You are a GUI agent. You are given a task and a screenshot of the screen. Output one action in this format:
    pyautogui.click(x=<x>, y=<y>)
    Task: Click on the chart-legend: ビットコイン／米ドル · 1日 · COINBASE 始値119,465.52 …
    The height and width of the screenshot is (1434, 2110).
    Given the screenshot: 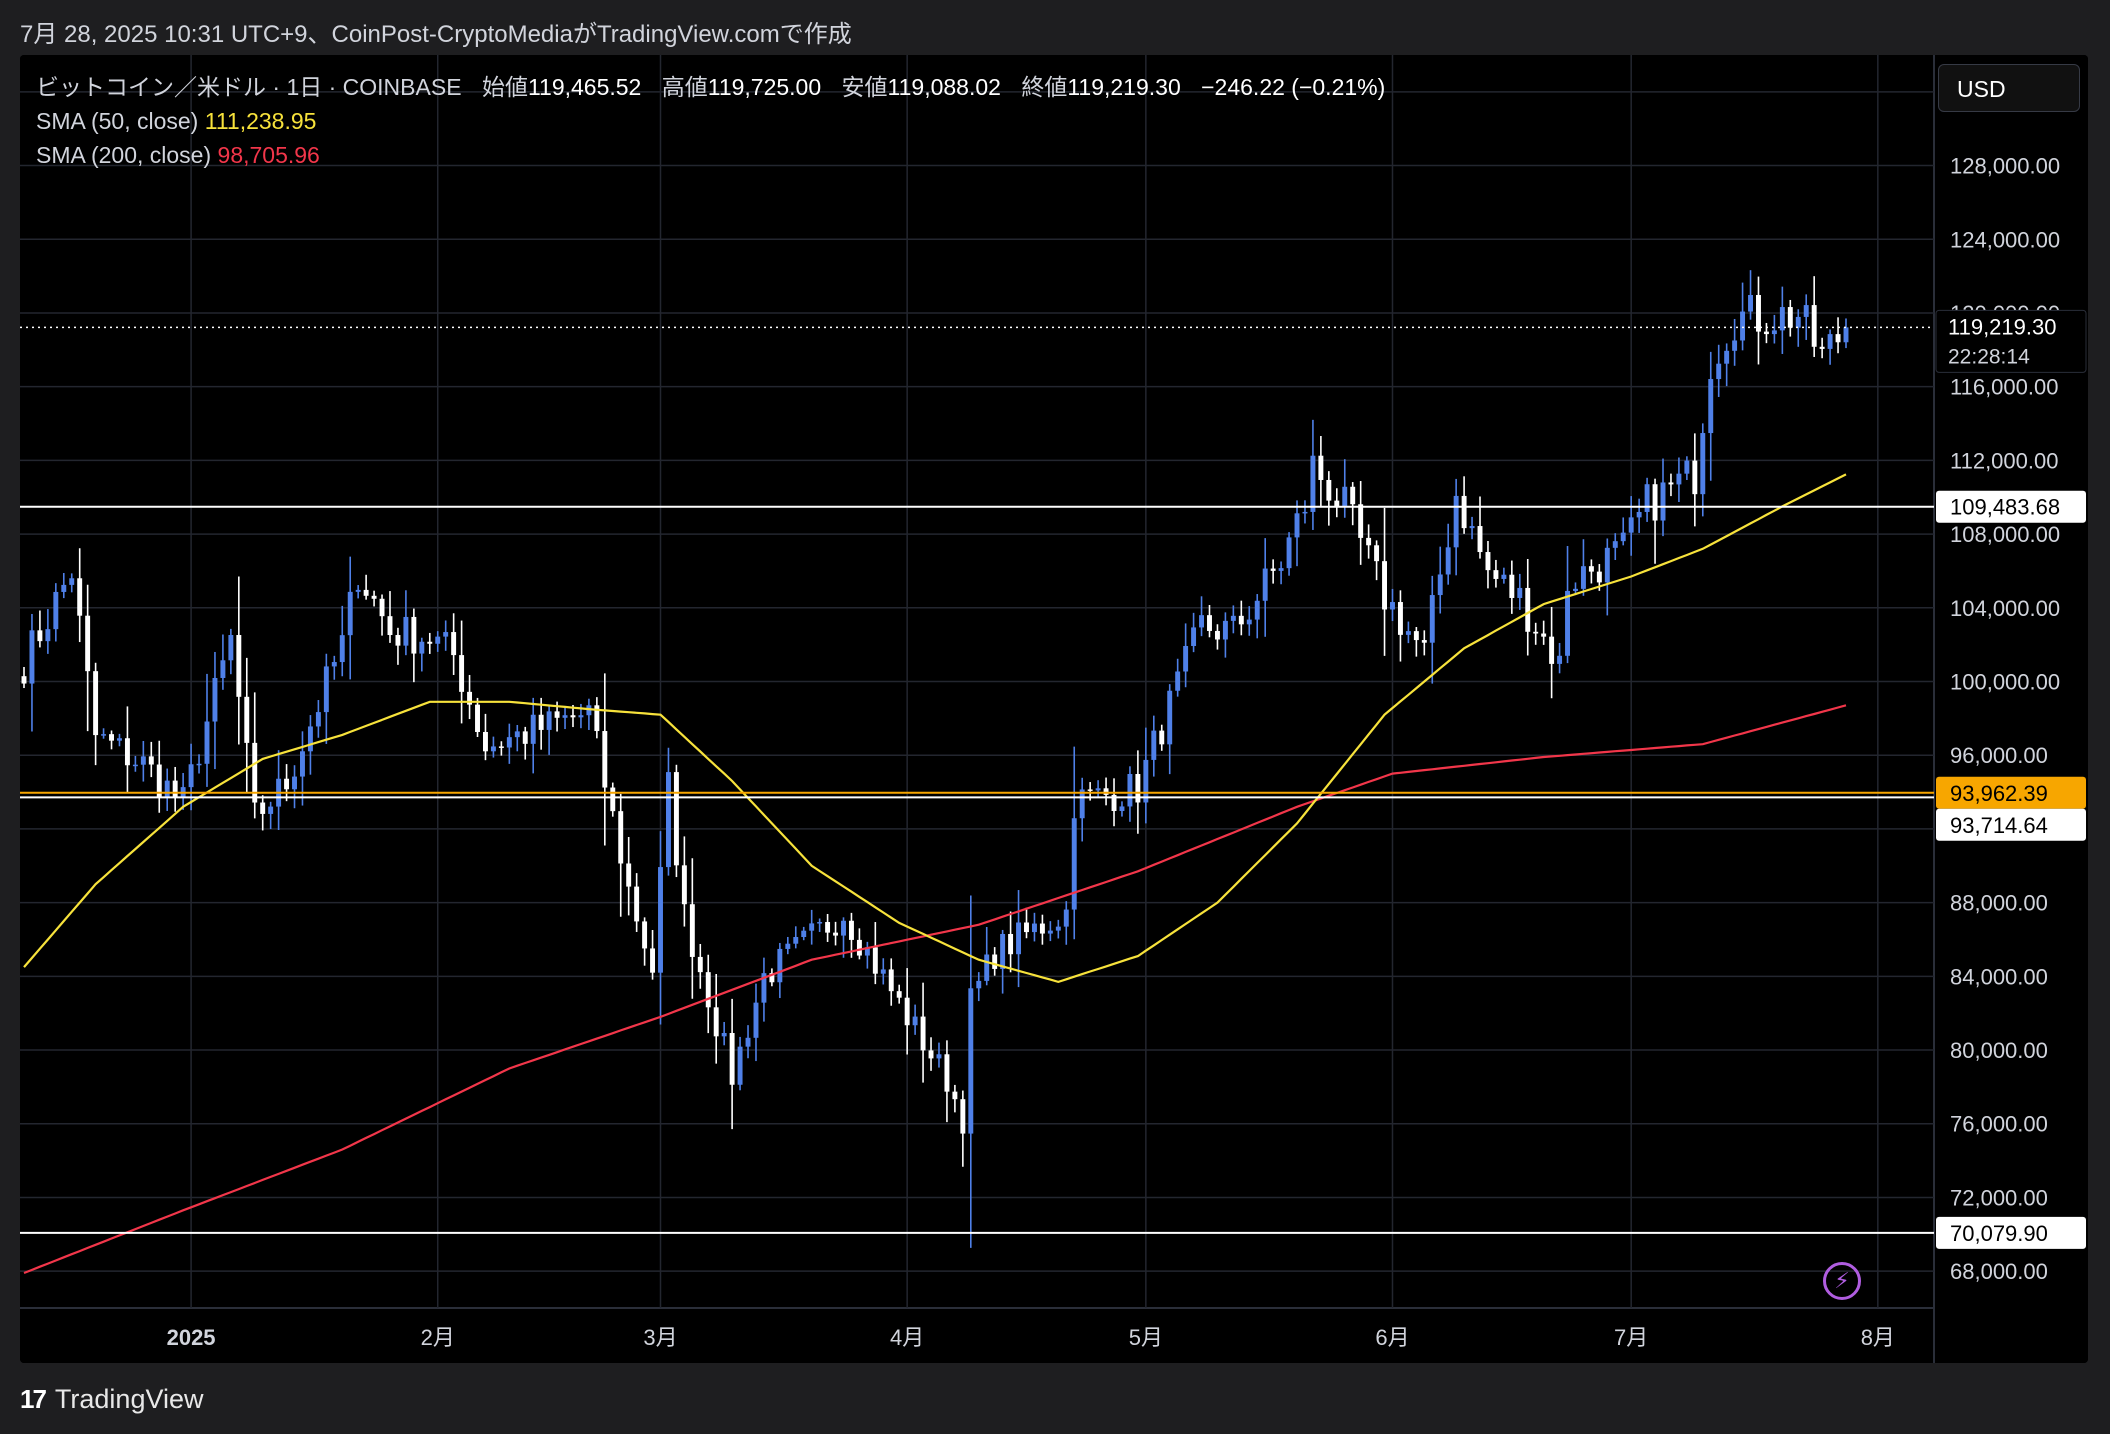 What is the action you would take?
    pyautogui.click(x=710, y=121)
    